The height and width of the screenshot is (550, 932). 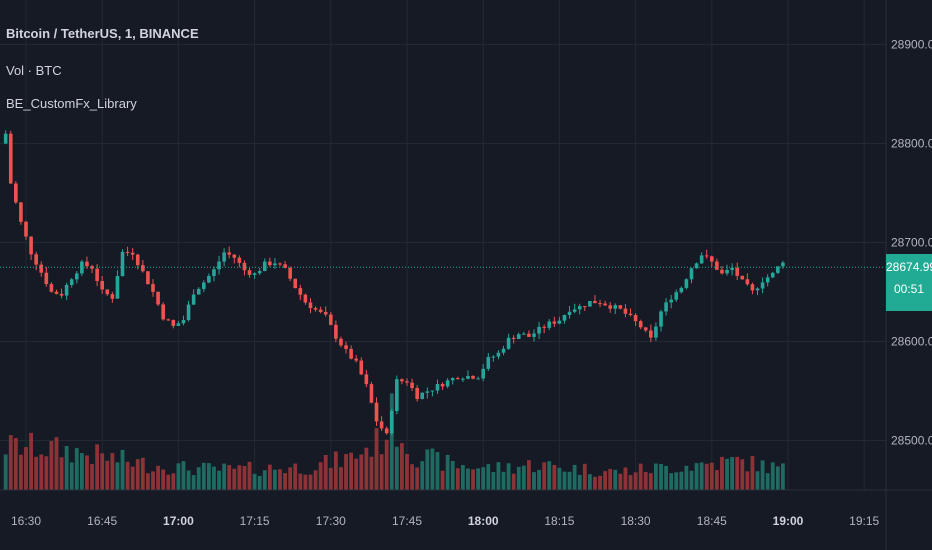 I want to click on indicator-legend: BE_CustomFx_Library, so click(x=71, y=103).